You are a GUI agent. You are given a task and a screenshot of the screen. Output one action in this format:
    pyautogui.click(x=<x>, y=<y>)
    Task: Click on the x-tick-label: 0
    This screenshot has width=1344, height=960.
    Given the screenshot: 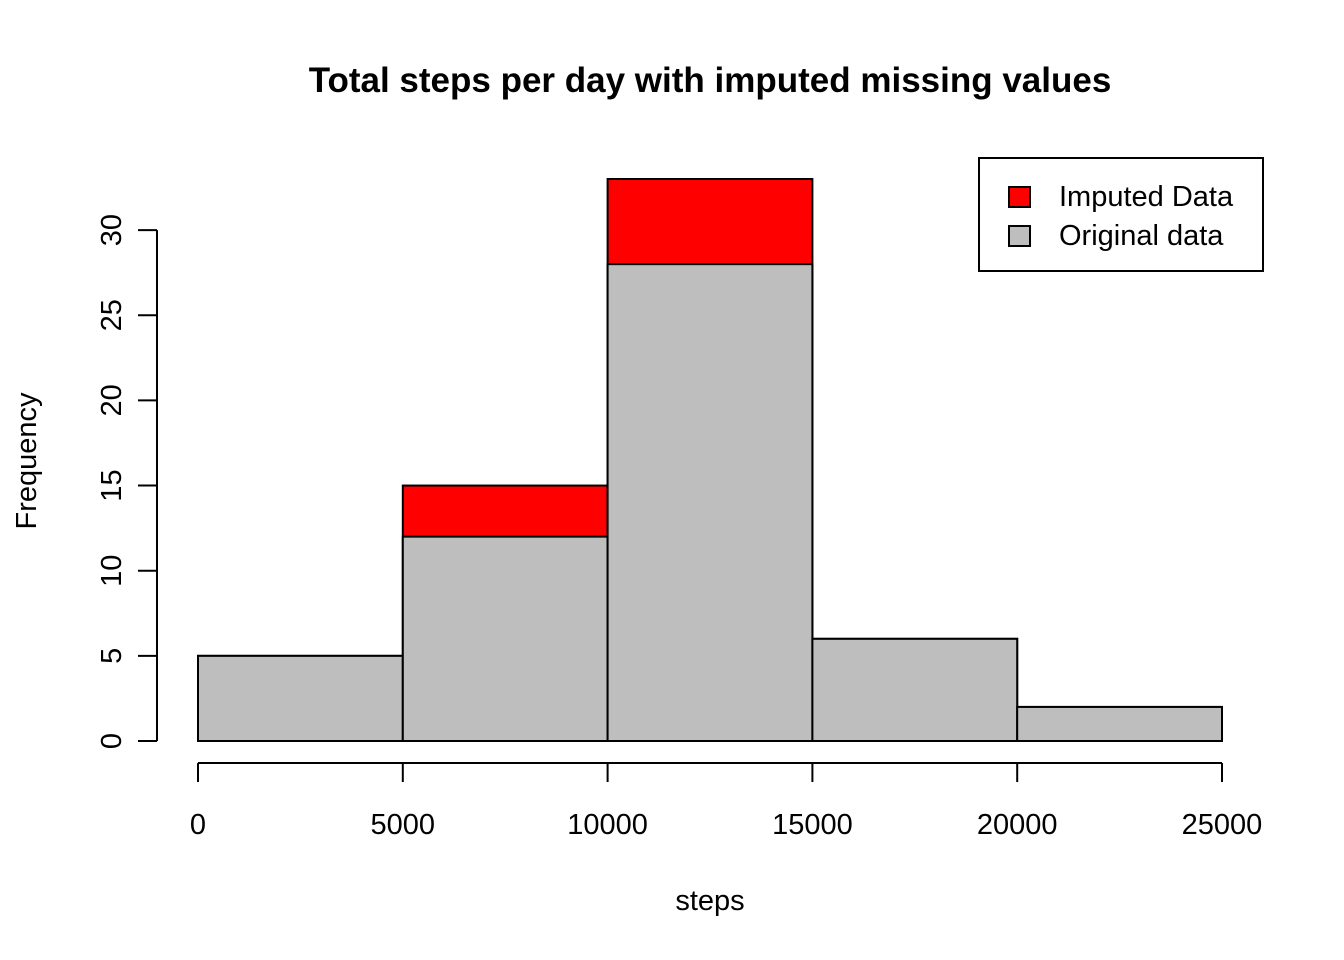 What is the action you would take?
    pyautogui.click(x=198, y=825)
    